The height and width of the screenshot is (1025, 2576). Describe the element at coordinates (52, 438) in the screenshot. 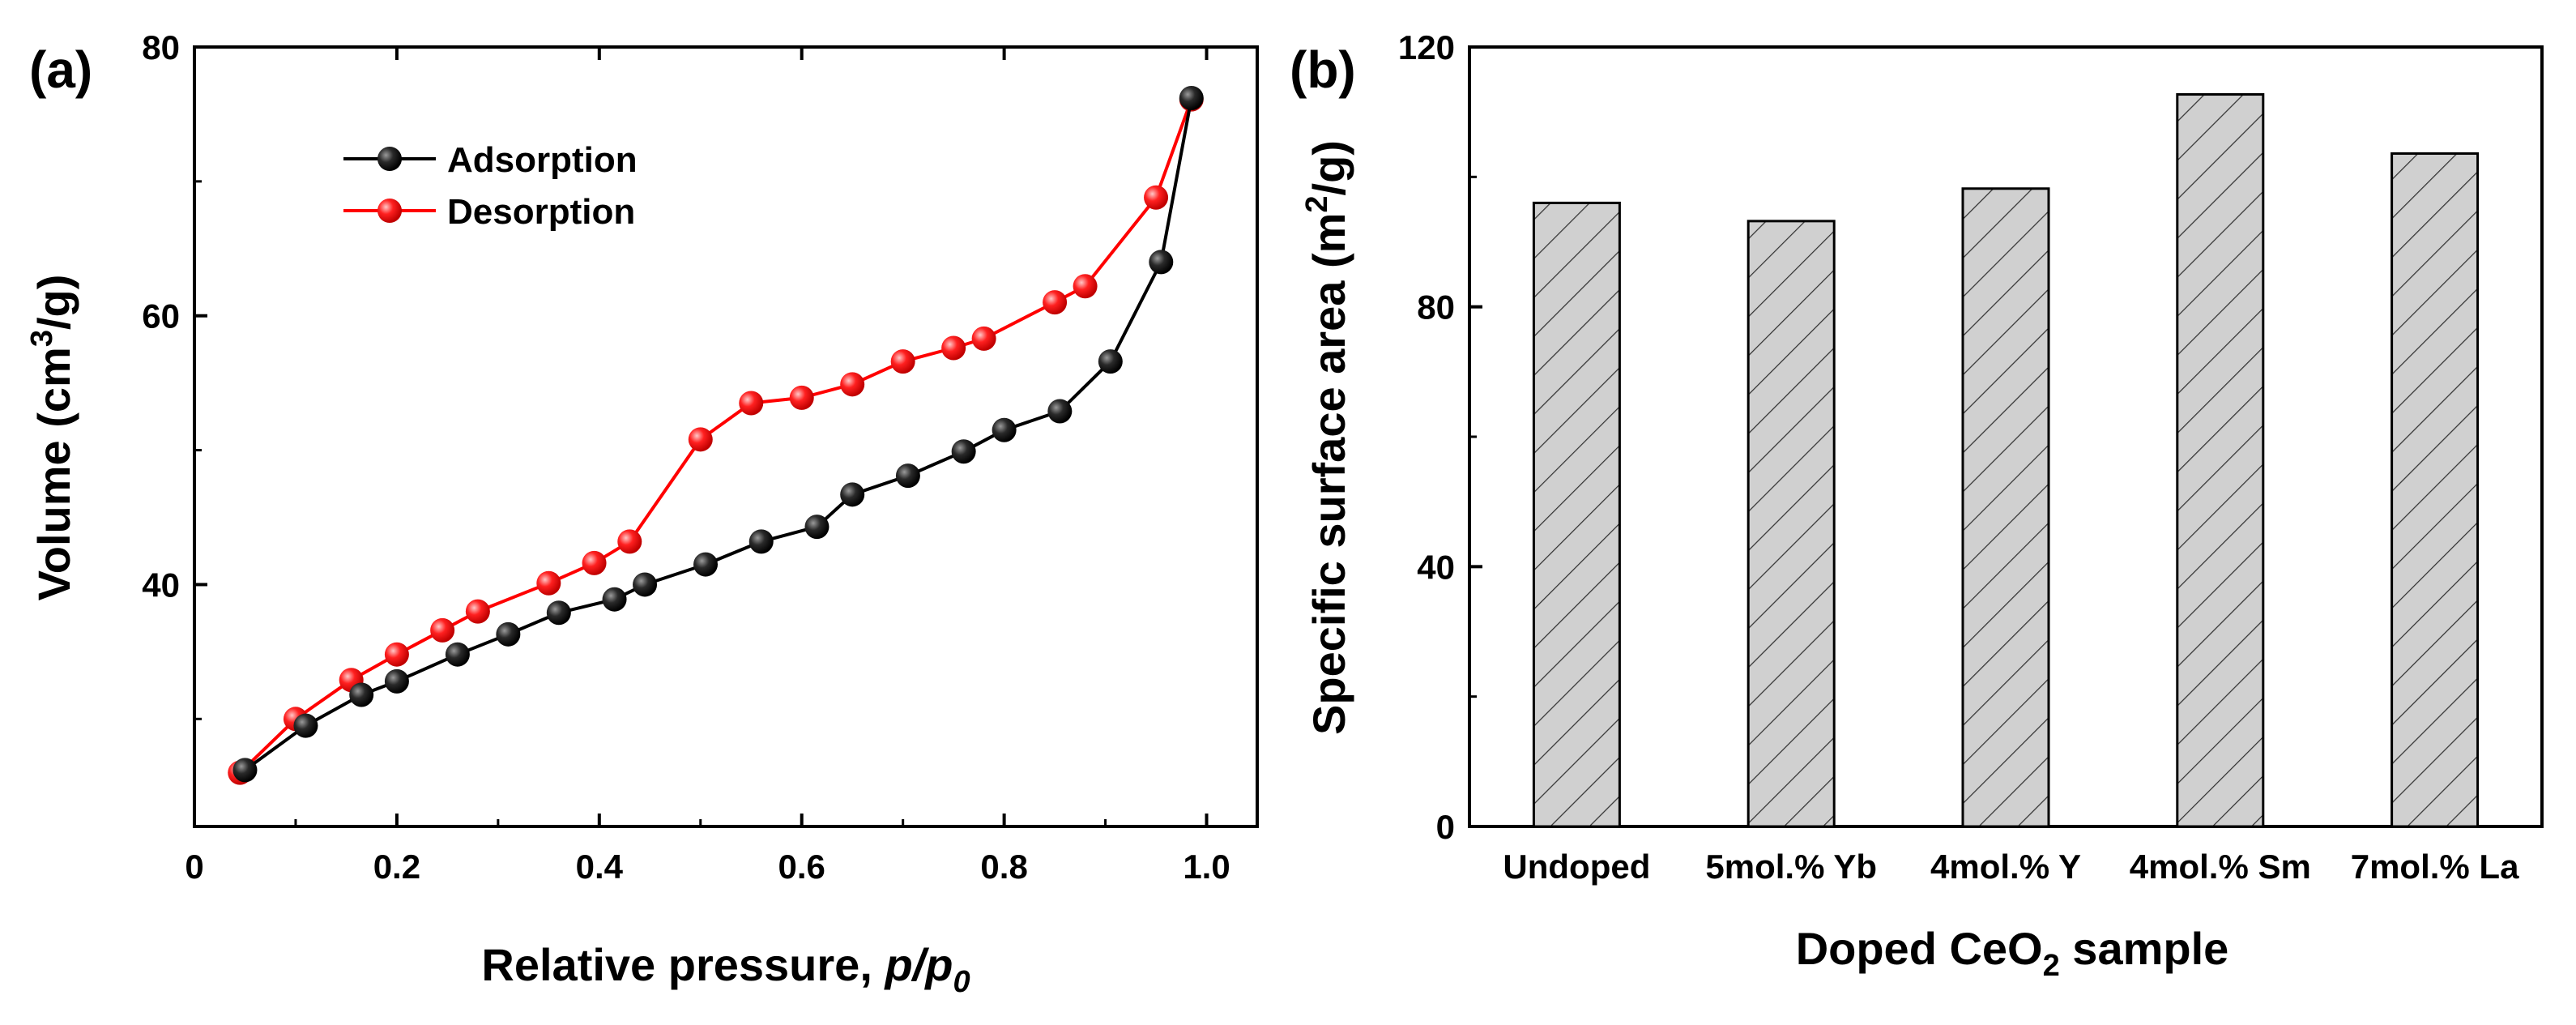

I see `panel-a-y-axis-title: Volume (cm3/g)` at that location.